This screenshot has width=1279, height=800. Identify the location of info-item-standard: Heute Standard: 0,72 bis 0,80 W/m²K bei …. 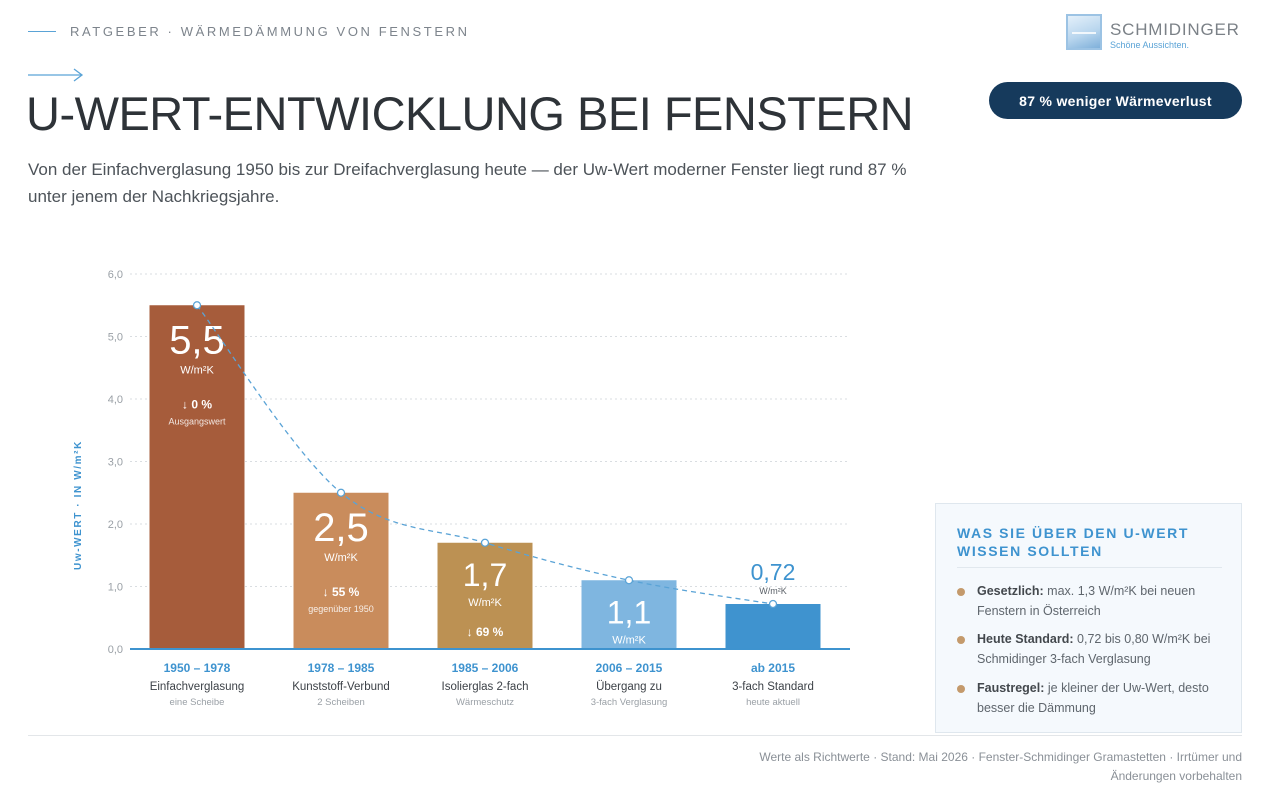
(1092, 649).